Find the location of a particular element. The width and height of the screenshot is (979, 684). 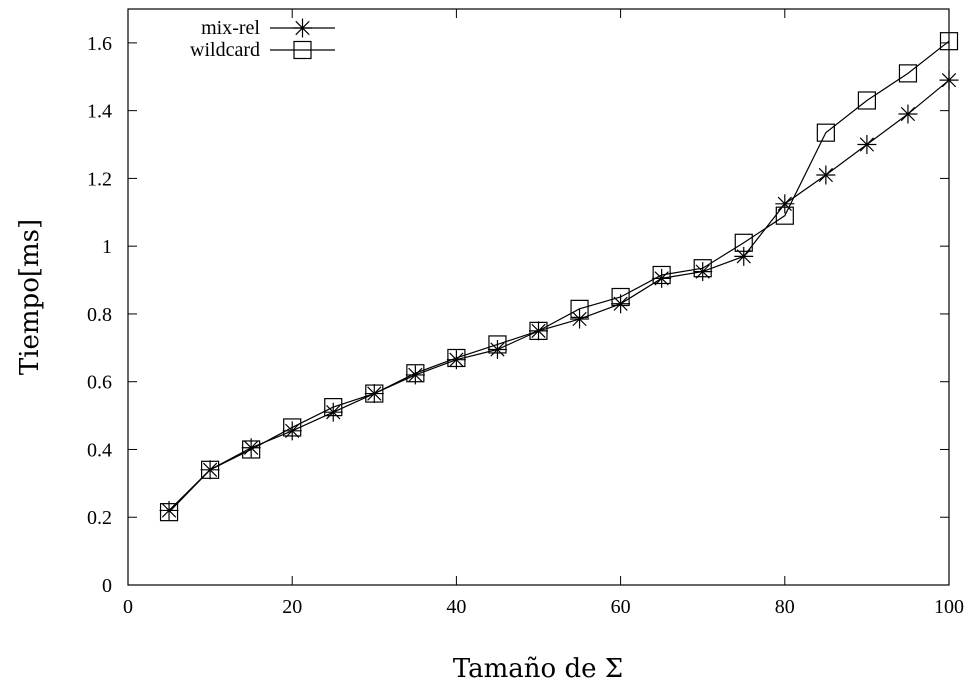

y-tick-label: 0.2 is located at coordinates (99, 518).